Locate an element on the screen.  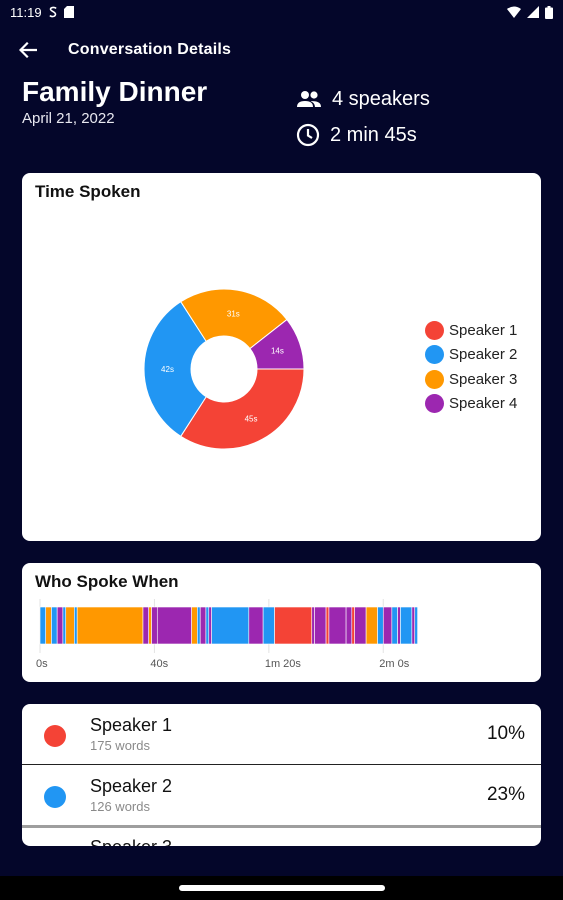
speakers-count: 4 speakers is located at coordinates (363, 99).